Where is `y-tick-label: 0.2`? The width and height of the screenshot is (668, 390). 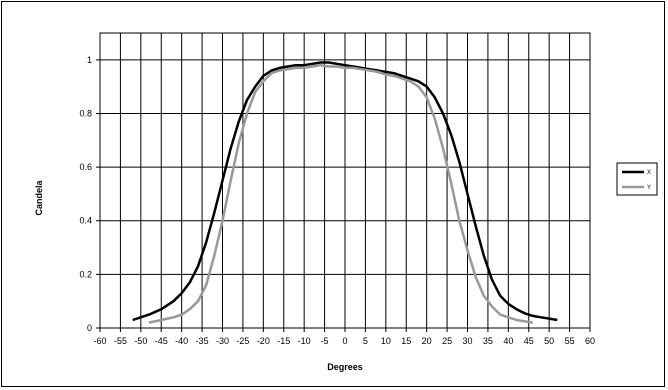 y-tick-label: 0.2 is located at coordinates (85, 274).